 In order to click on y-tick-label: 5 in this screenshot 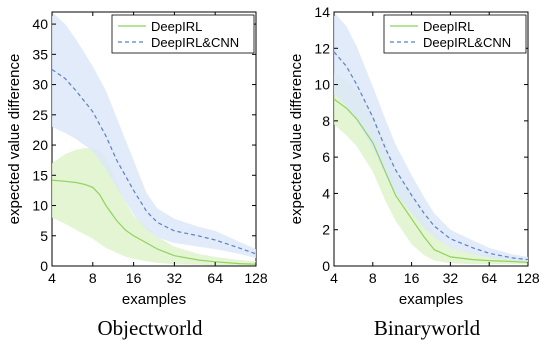, I will do `click(44, 236)`.